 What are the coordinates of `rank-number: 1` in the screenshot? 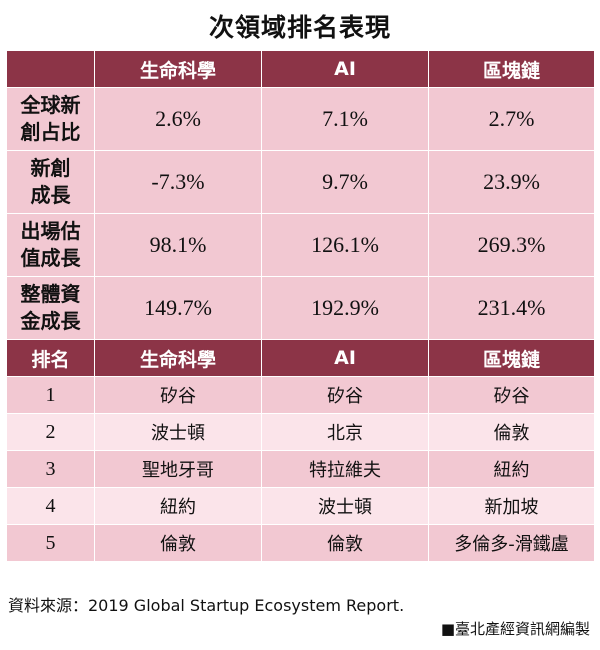 It's located at (50, 395).